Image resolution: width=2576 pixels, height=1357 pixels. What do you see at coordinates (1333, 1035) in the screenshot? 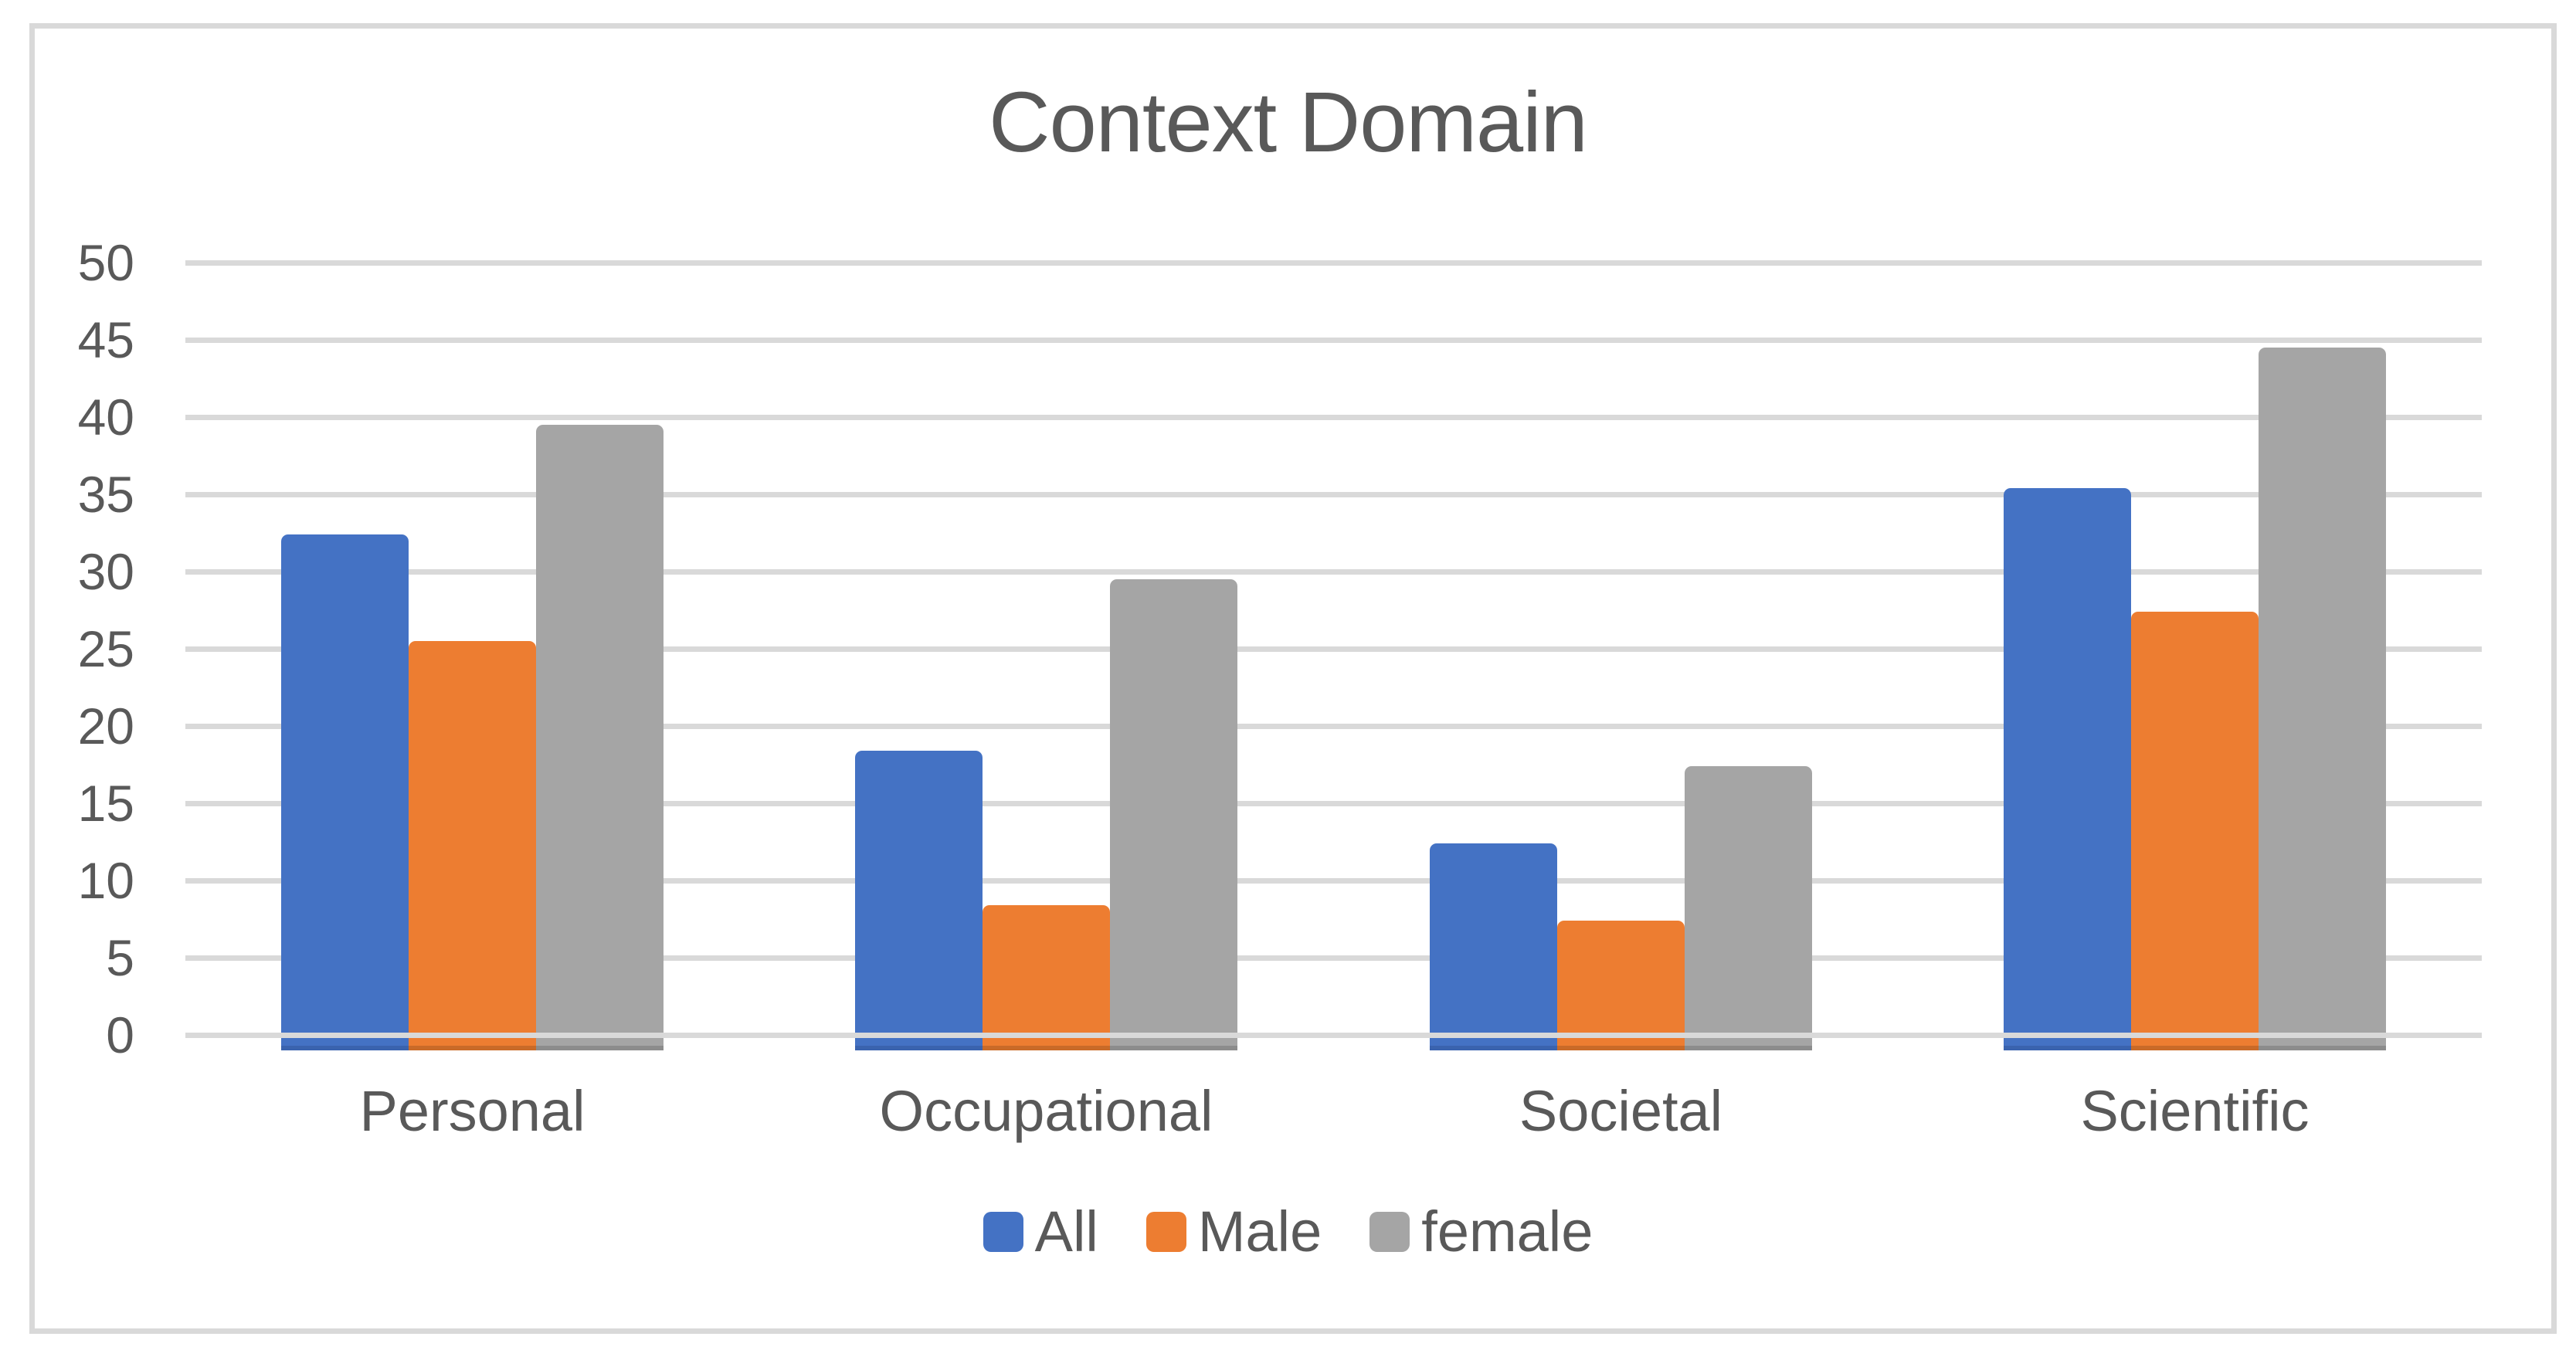
I see `zero-axis-line` at bounding box center [1333, 1035].